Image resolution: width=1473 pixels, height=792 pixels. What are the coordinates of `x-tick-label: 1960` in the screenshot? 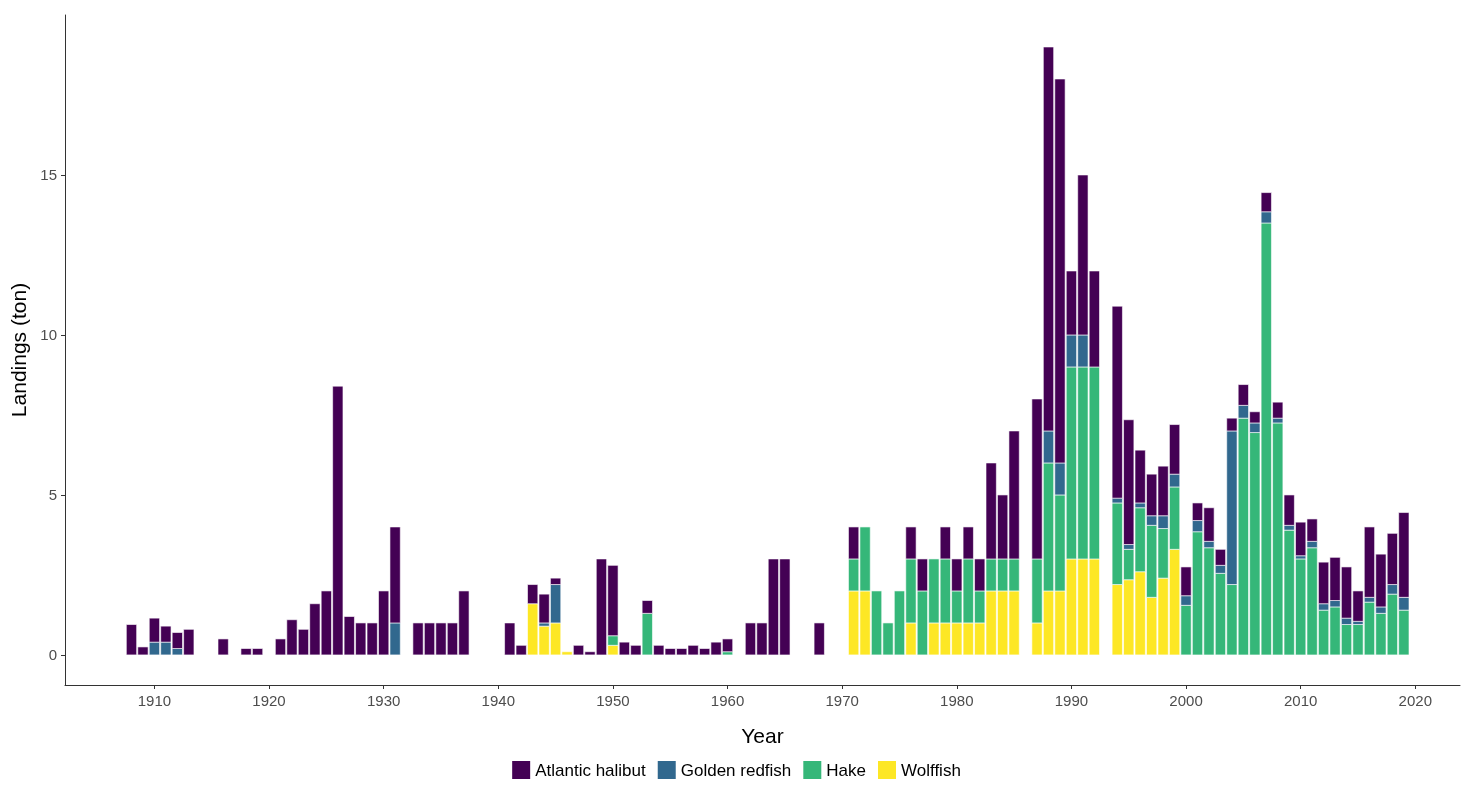 It's located at (727, 700).